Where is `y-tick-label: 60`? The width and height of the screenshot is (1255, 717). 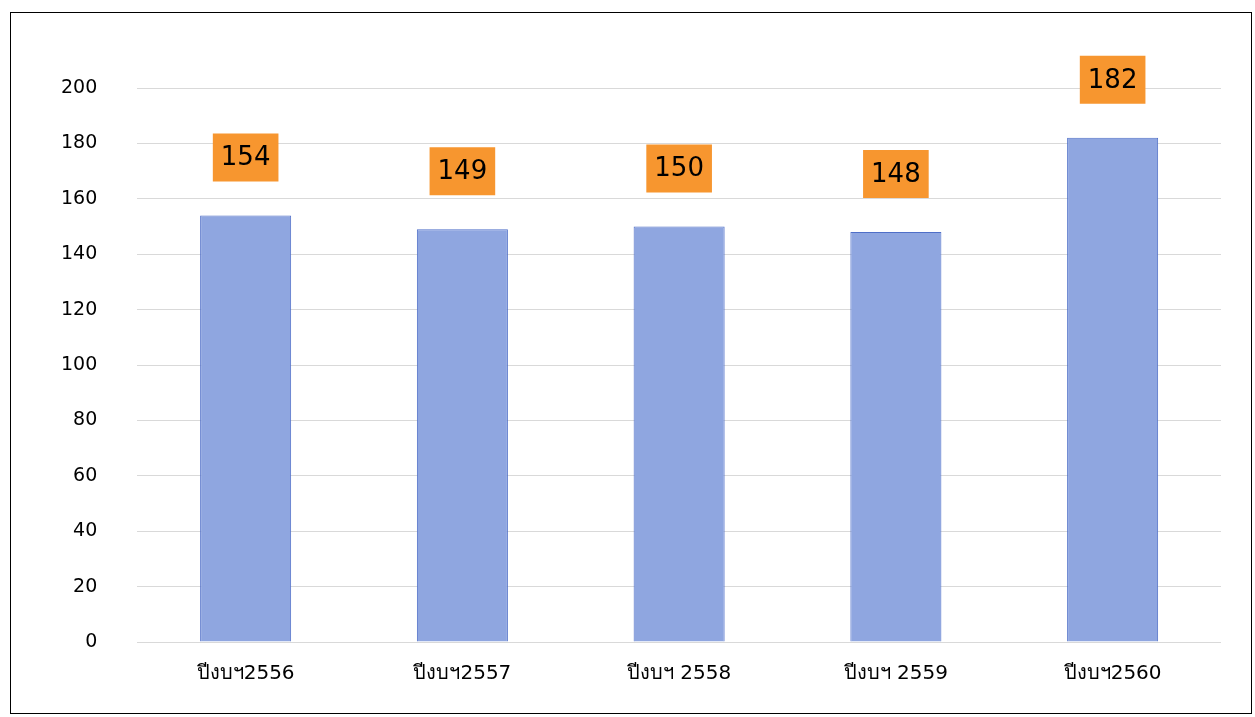 y-tick-label: 60 is located at coordinates (85, 473).